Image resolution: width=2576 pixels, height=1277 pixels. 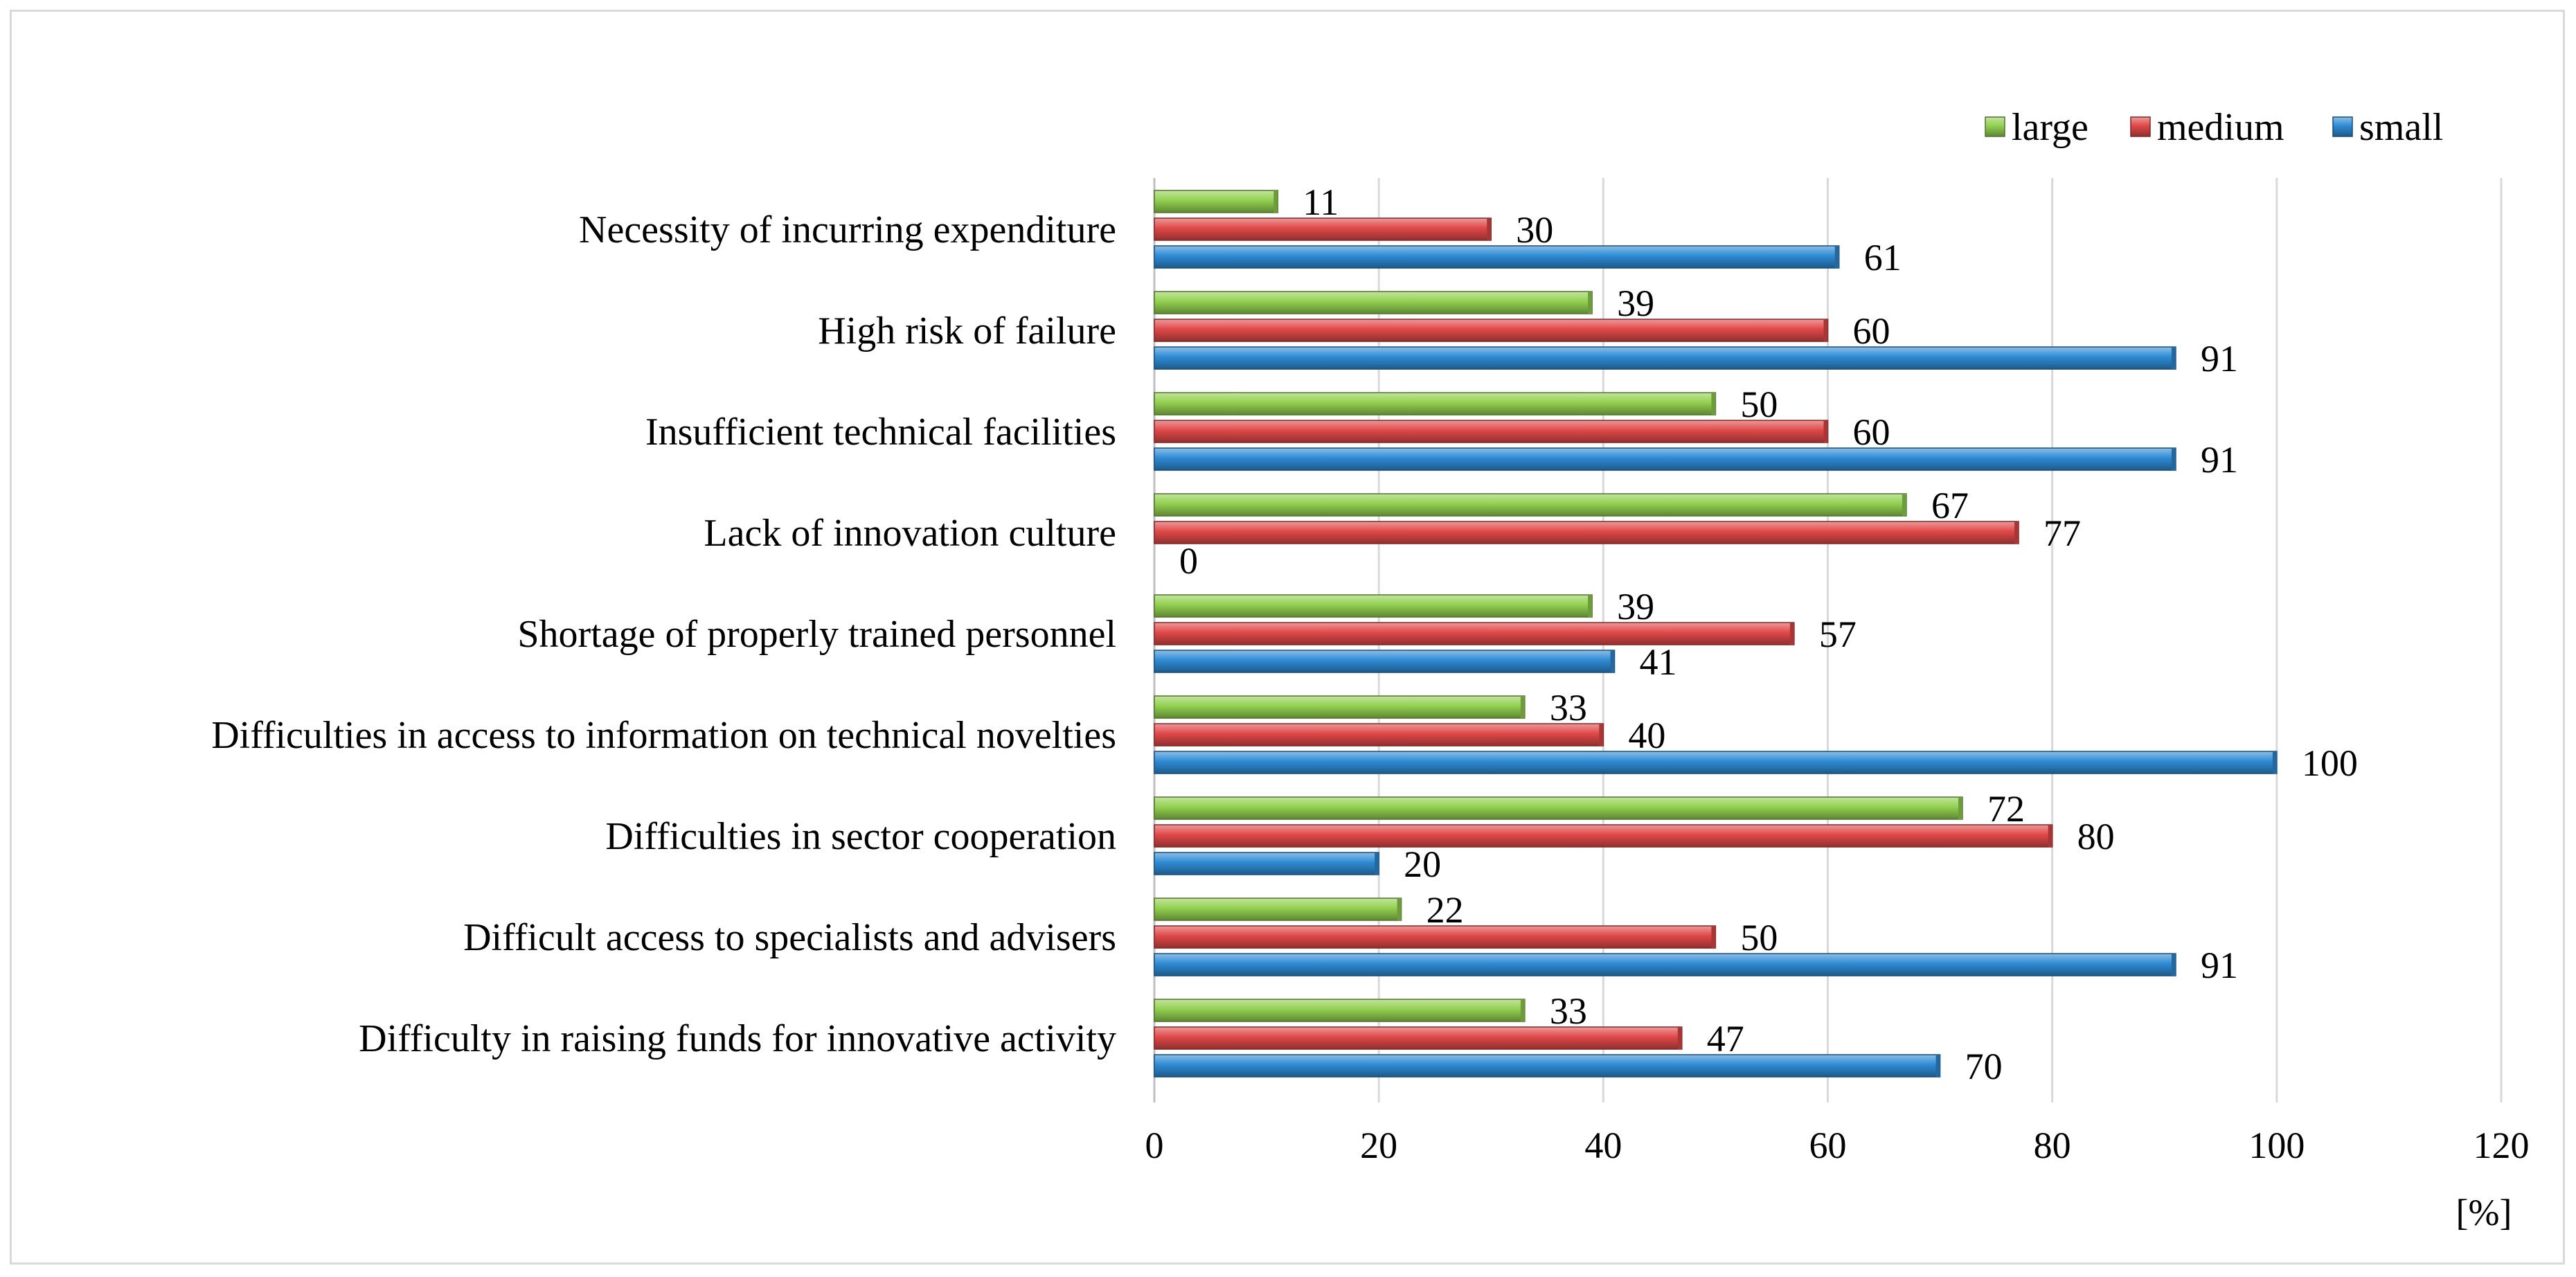 What do you see at coordinates (2096, 836) in the screenshot?
I see `value-label-medium: 80` at bounding box center [2096, 836].